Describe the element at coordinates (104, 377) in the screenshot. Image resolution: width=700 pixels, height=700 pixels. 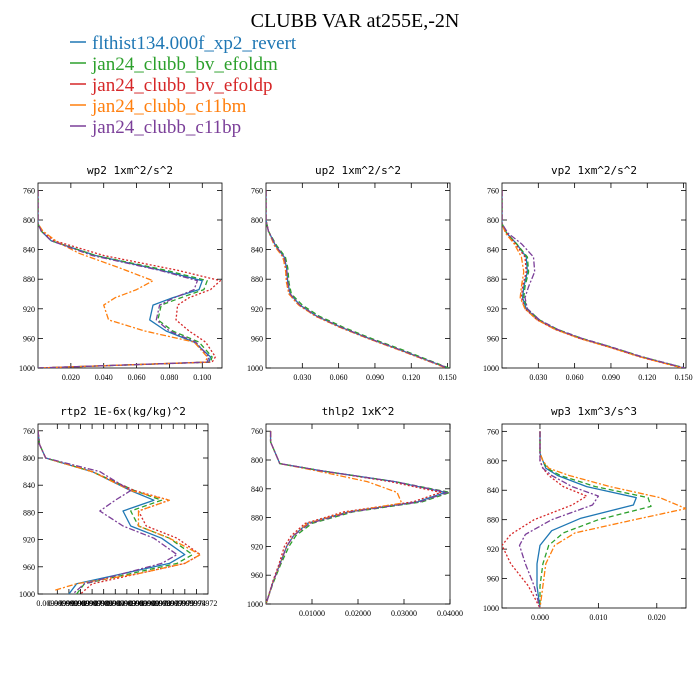
I see `x-tick-label: 0.040` at that location.